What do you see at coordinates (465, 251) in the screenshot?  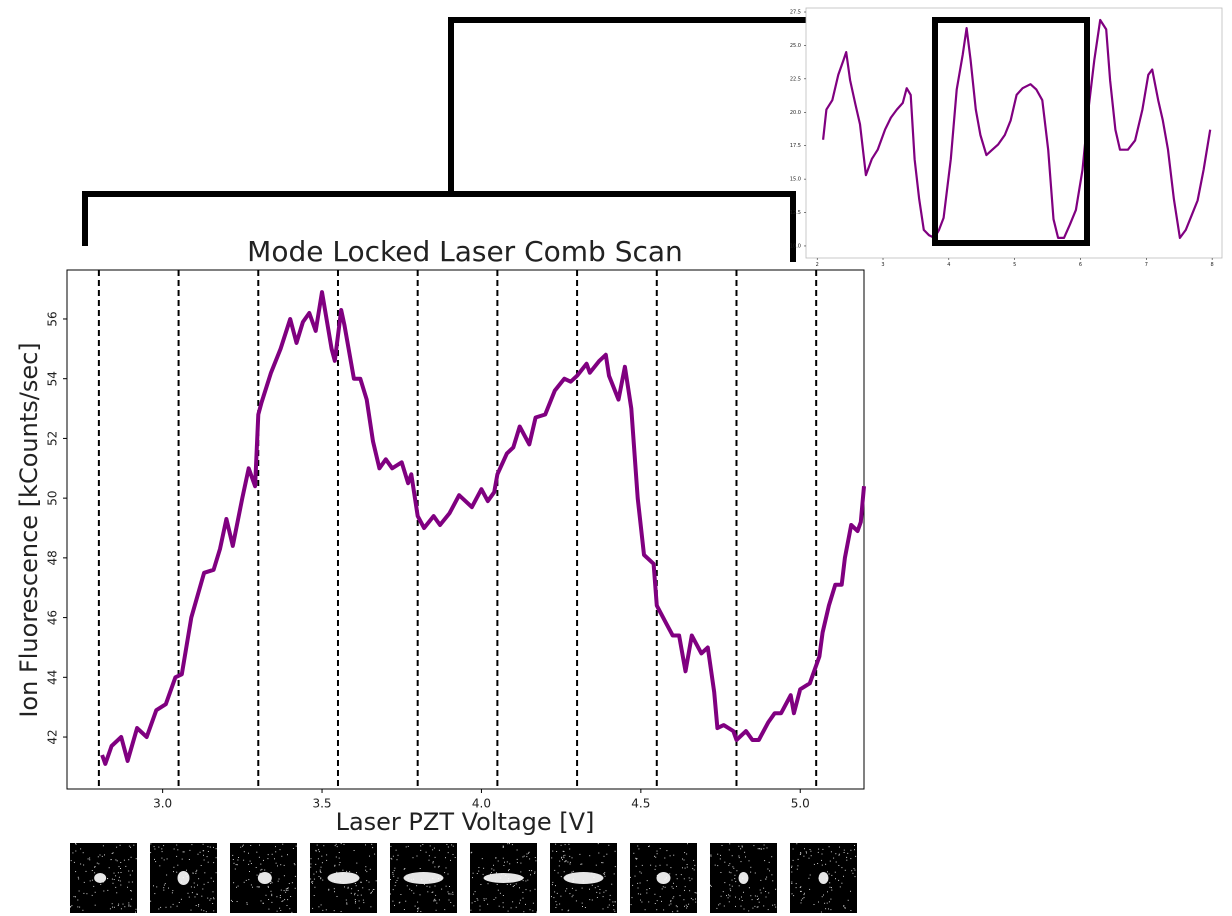 I see `chart-title: Mode Locked Laser Comb Scan` at bounding box center [465, 251].